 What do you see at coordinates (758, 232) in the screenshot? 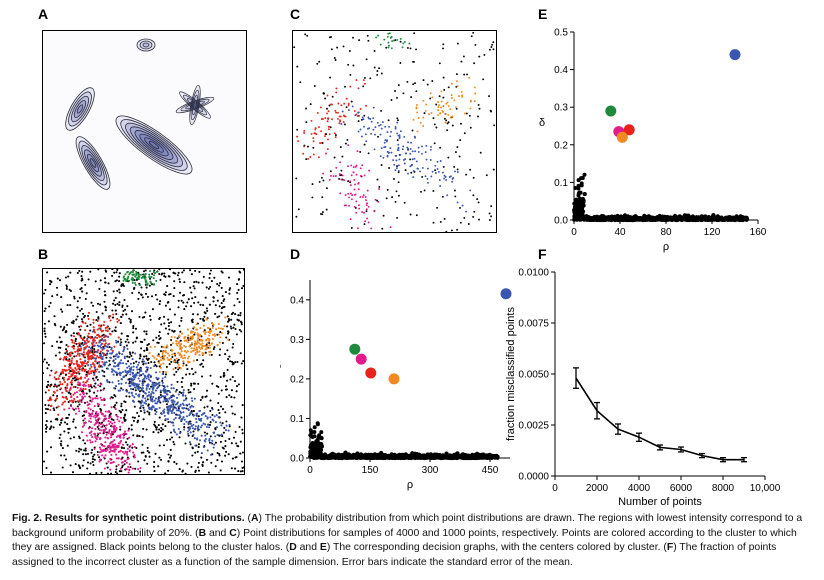
I see `e-x-tick-label: 160` at bounding box center [758, 232].